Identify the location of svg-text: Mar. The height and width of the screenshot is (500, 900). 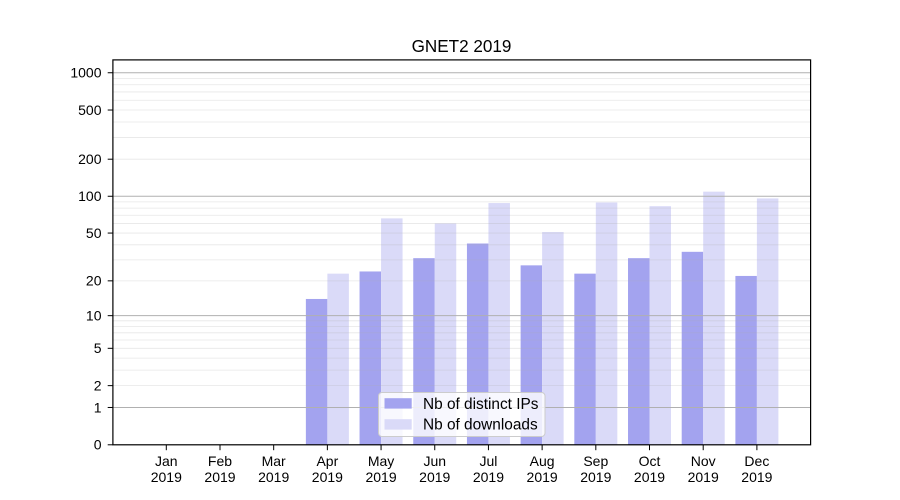
(274, 461).